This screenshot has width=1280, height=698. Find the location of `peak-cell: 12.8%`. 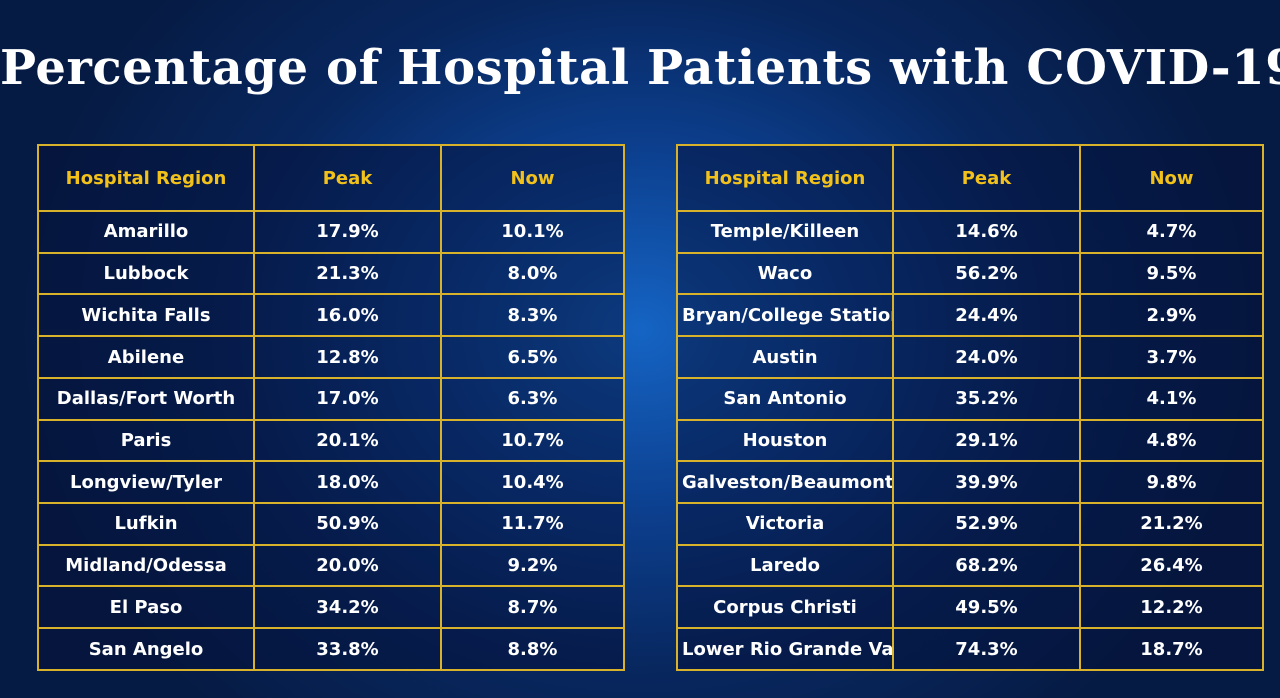

peak-cell: 12.8% is located at coordinates (347, 357).